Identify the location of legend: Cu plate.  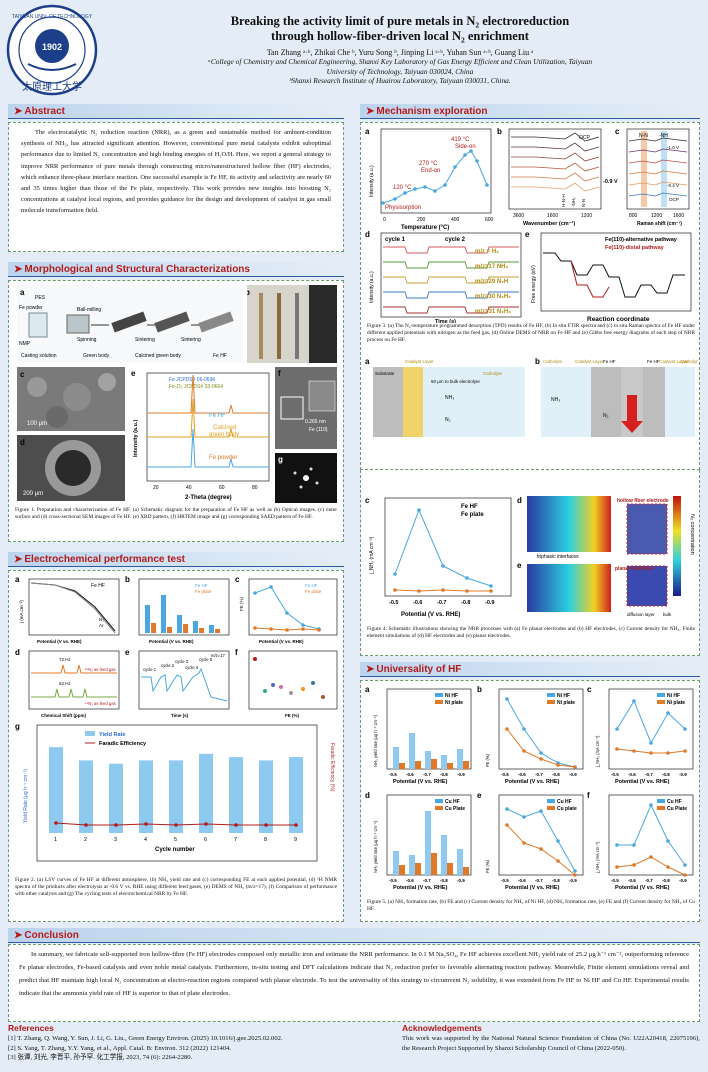
(567, 809).